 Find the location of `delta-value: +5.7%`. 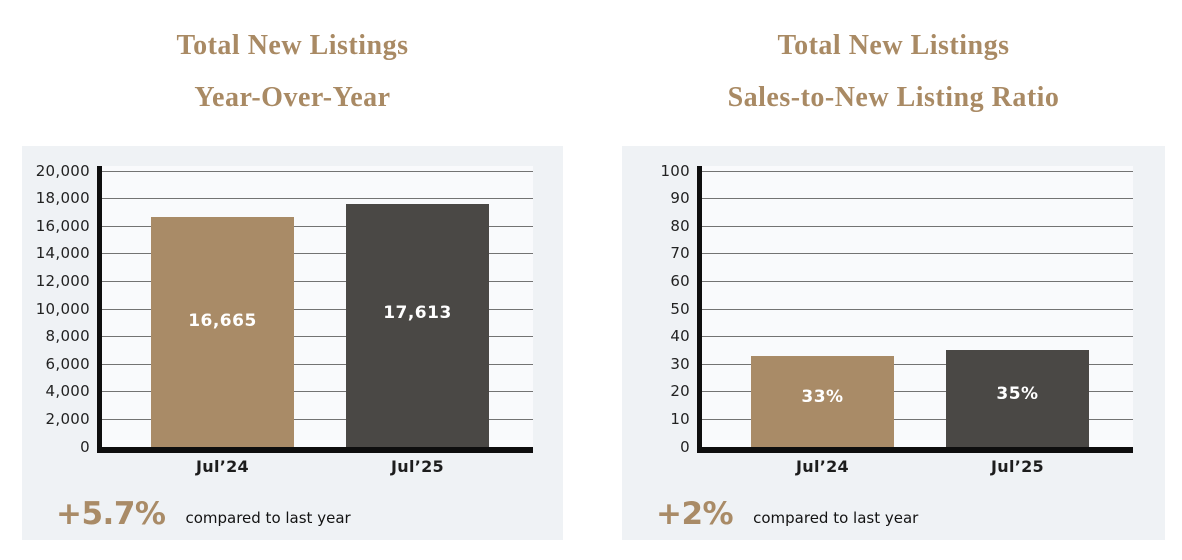

delta-value: +5.7% is located at coordinates (111, 514).